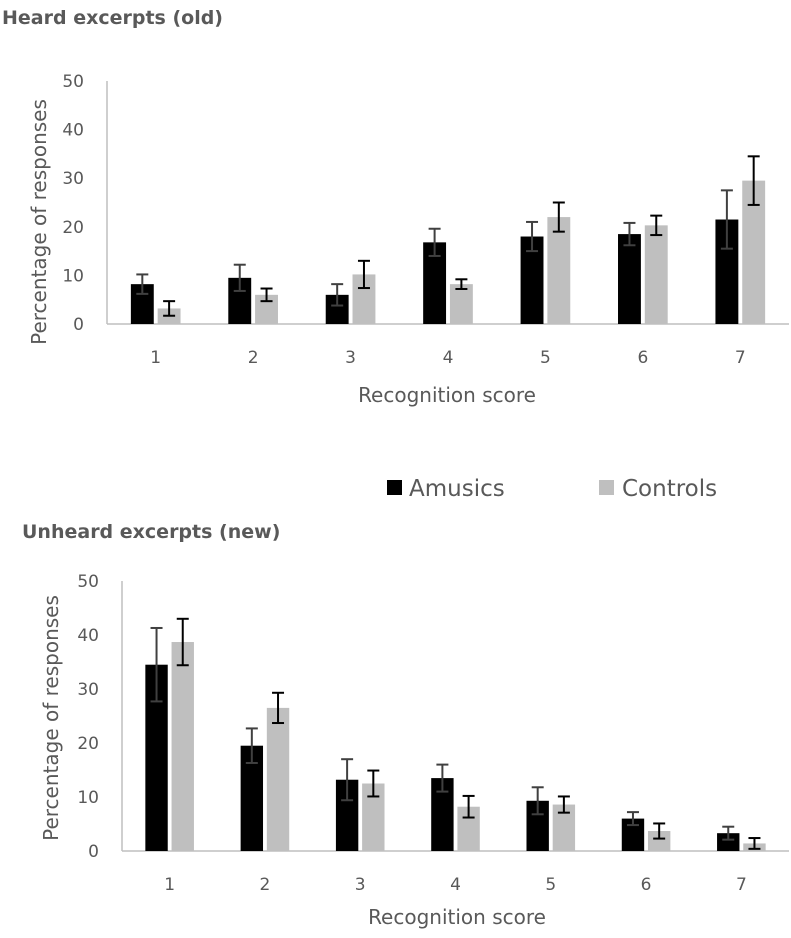 This screenshot has width=791, height=938. What do you see at coordinates (669, 489) in the screenshot?
I see `legend-label-controls: Controls` at bounding box center [669, 489].